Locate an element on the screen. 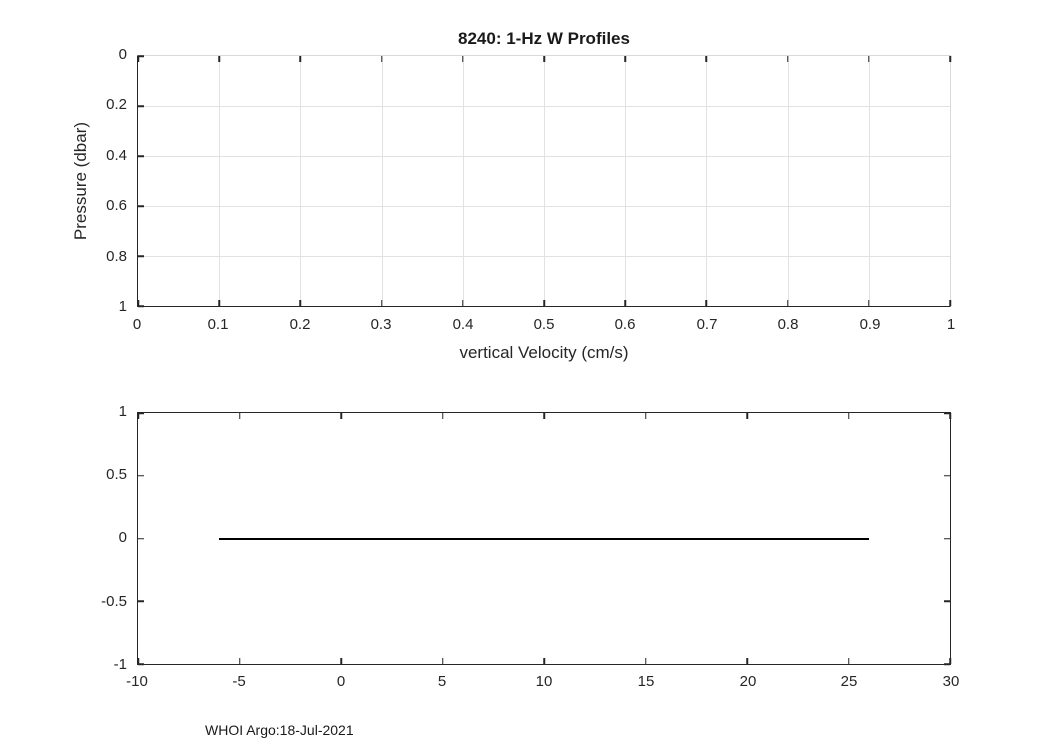 Image resolution: width=1050 pixels, height=750 pixels. y-tick-label: 0.6 is located at coordinates (116, 205).